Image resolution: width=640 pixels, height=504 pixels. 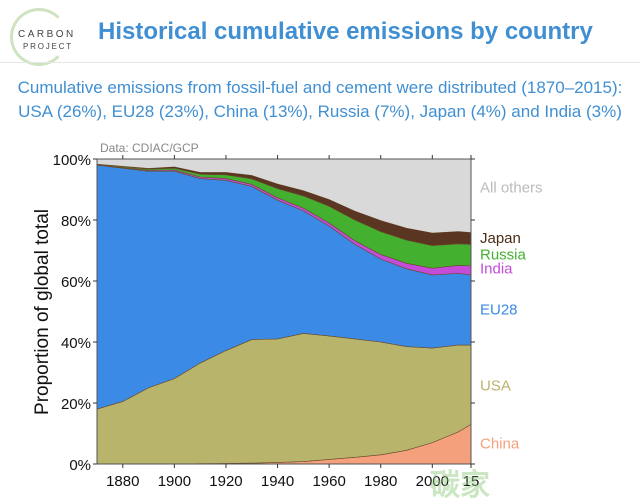 I want to click on area-all-others, so click(x=284, y=196).